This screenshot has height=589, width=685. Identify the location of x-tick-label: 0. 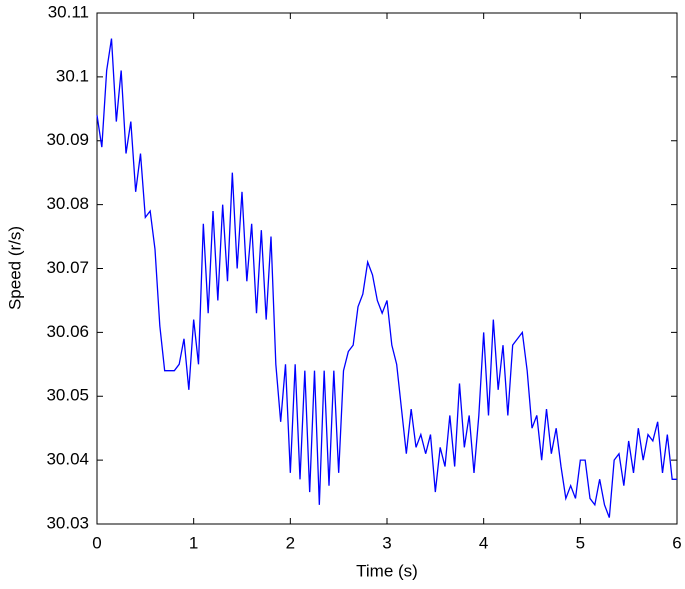
(96, 542).